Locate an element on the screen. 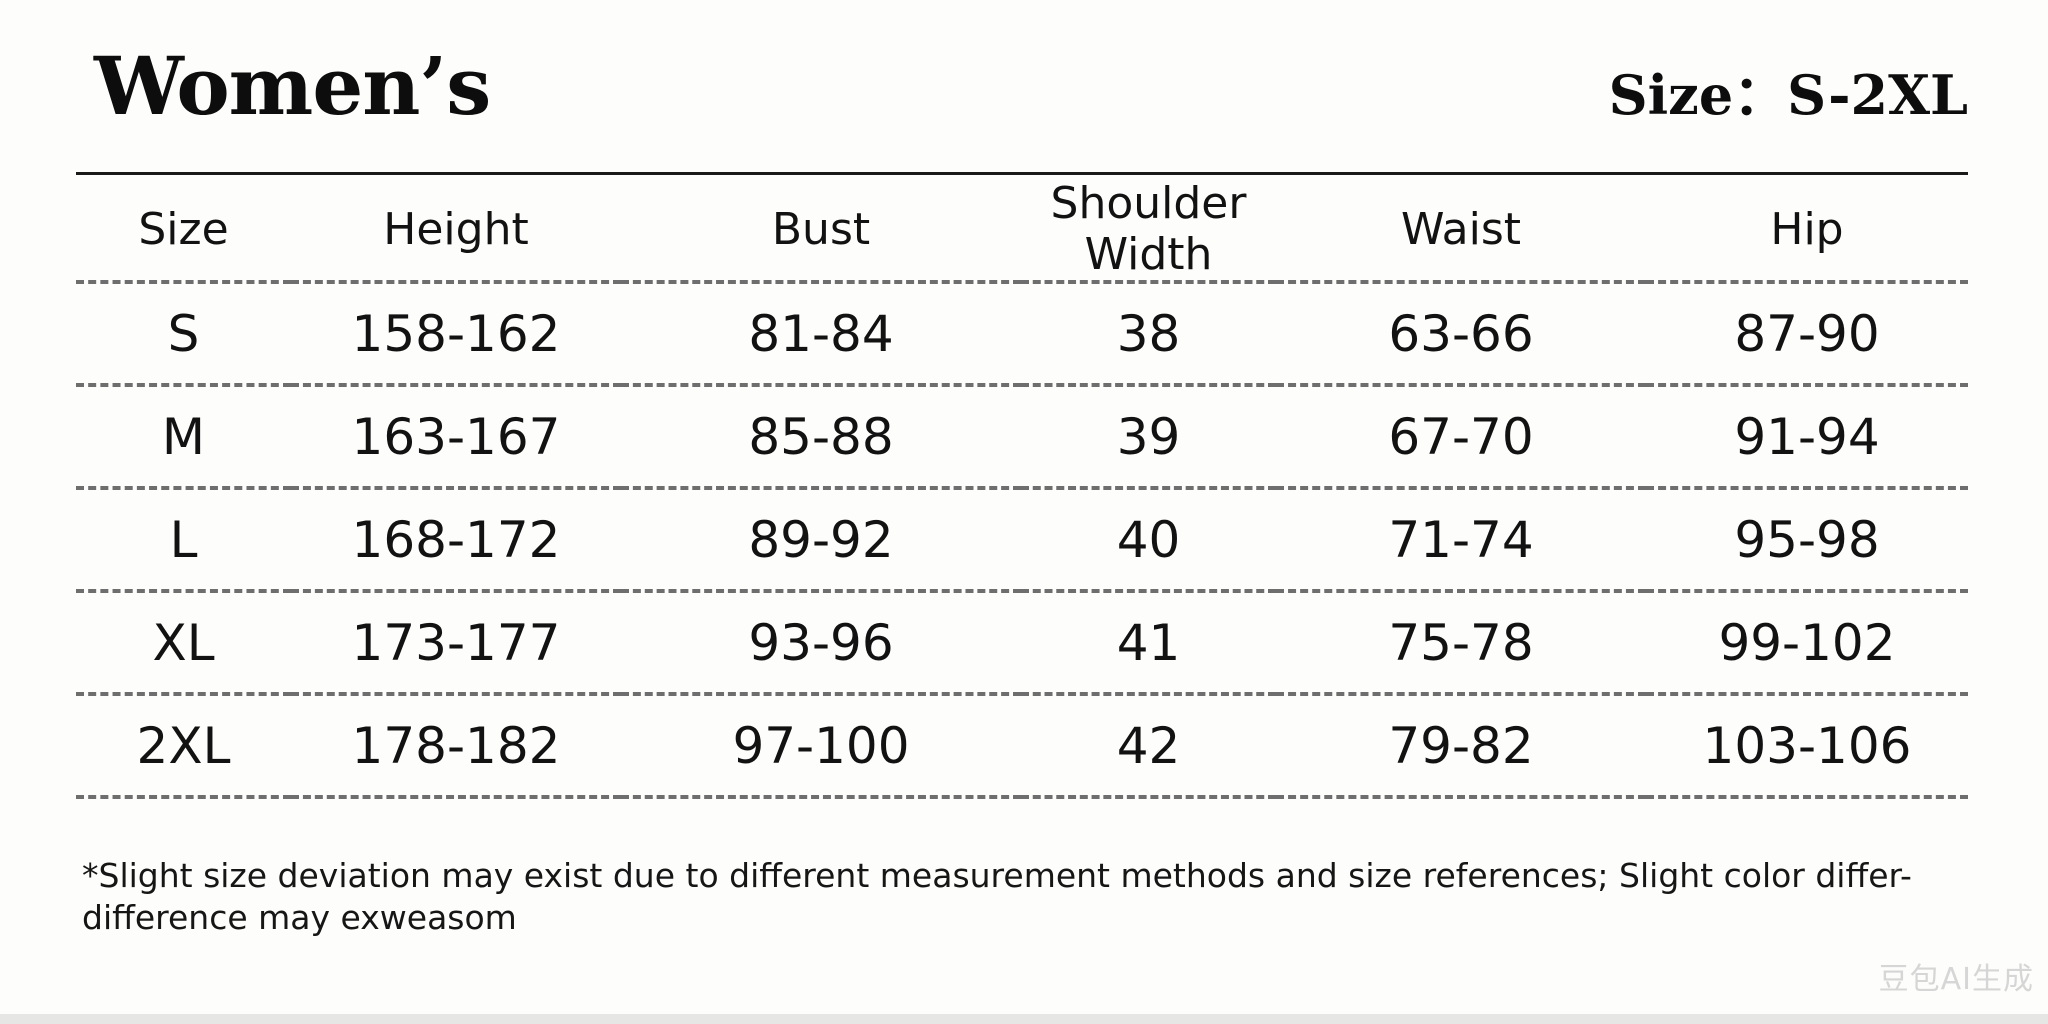 The image size is (2048, 1024). cell-hip: 95-98 is located at coordinates (1807, 540).